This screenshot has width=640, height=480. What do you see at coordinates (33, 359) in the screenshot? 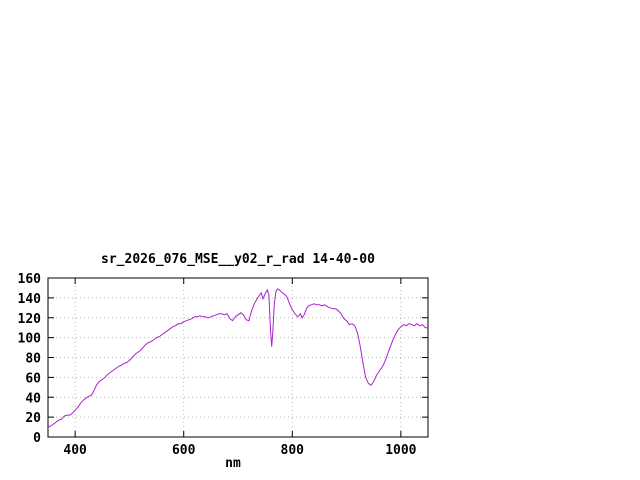
I see `y-tick-label: 80` at bounding box center [33, 359].